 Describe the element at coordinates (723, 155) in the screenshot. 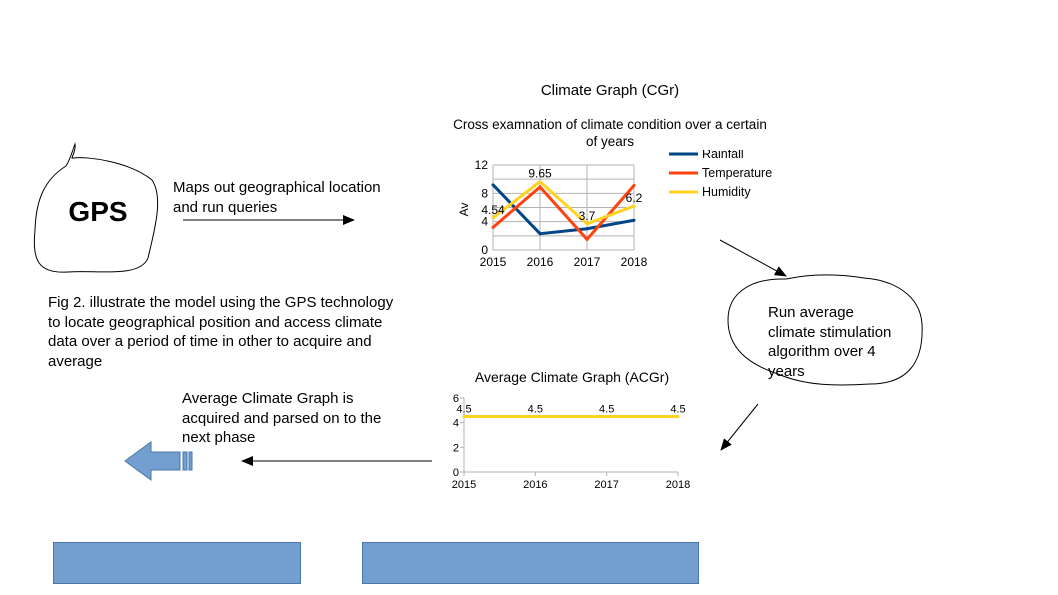

I see `legend-label: Rainfall` at that location.